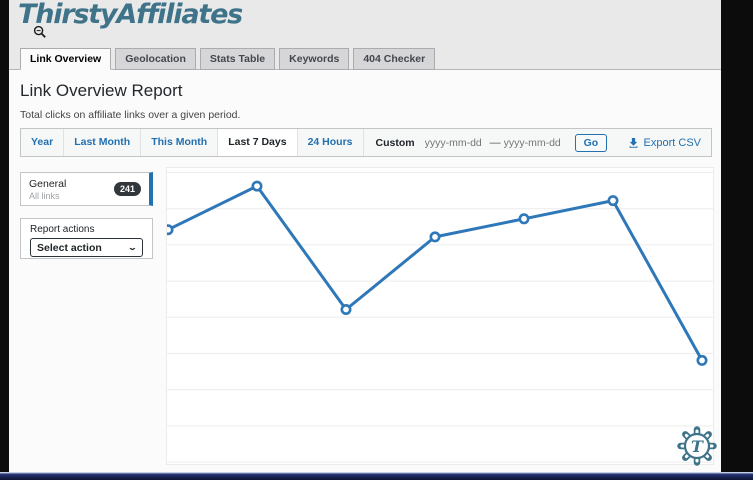  I want to click on tab-geolocation: Geolocation, so click(155, 59).